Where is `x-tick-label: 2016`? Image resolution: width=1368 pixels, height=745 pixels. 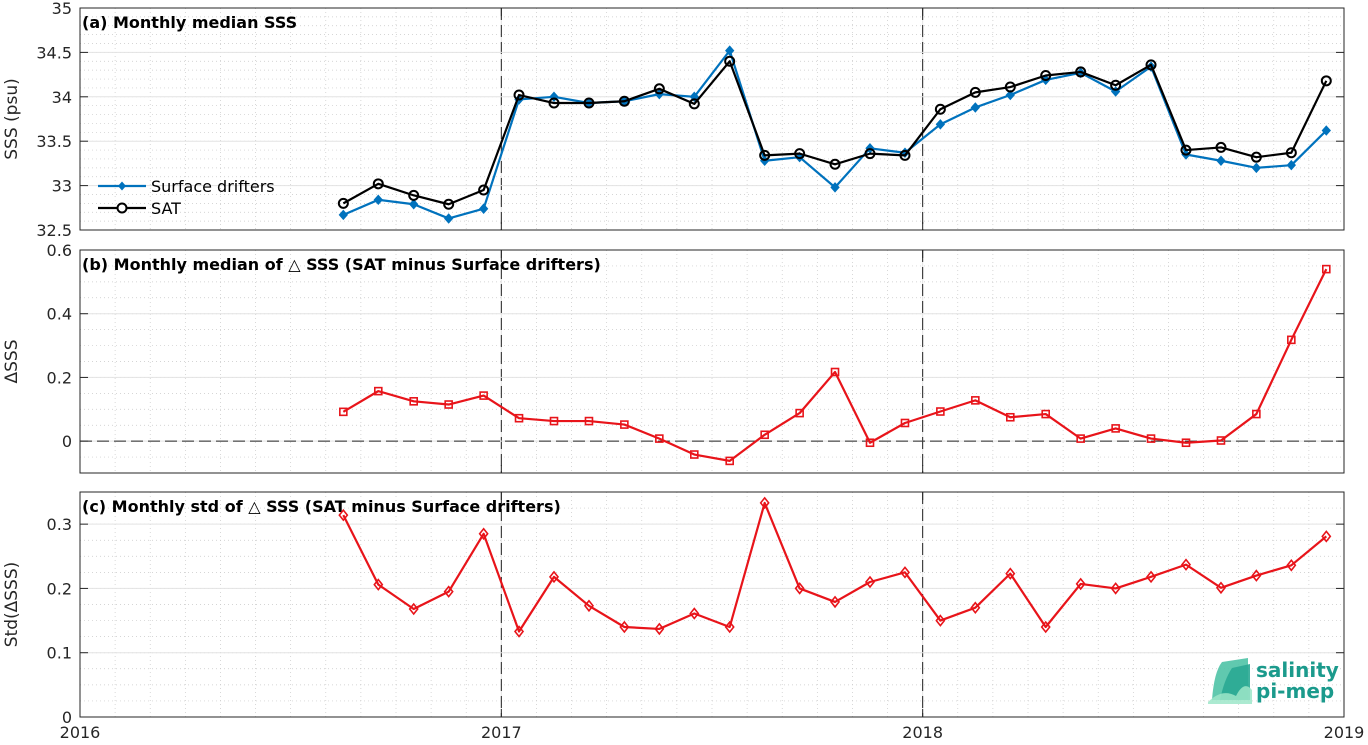 x-tick-label: 2016 is located at coordinates (80, 732).